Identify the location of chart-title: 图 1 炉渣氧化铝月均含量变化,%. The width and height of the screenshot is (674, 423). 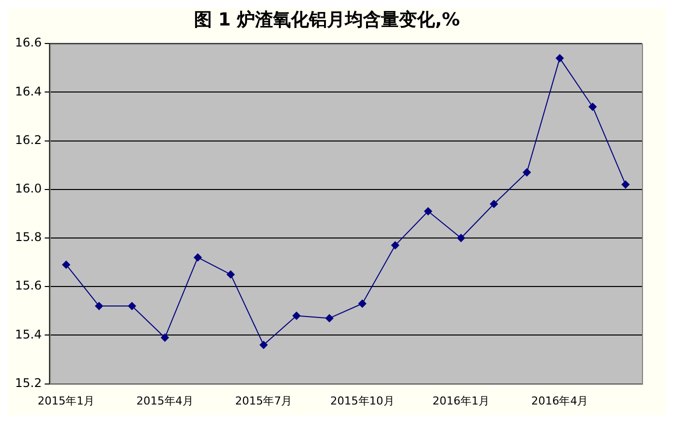
(327, 19).